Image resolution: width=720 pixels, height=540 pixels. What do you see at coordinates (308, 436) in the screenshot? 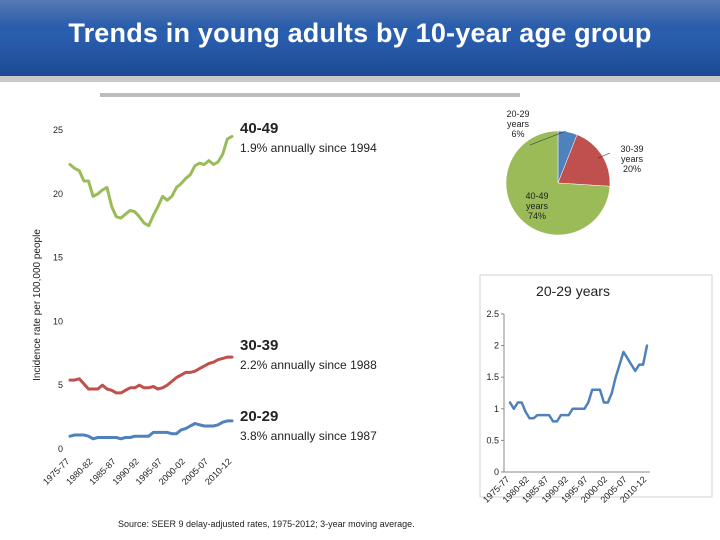
I see `annotation-20-29-sub: 3.8% annually since 1987` at bounding box center [308, 436].